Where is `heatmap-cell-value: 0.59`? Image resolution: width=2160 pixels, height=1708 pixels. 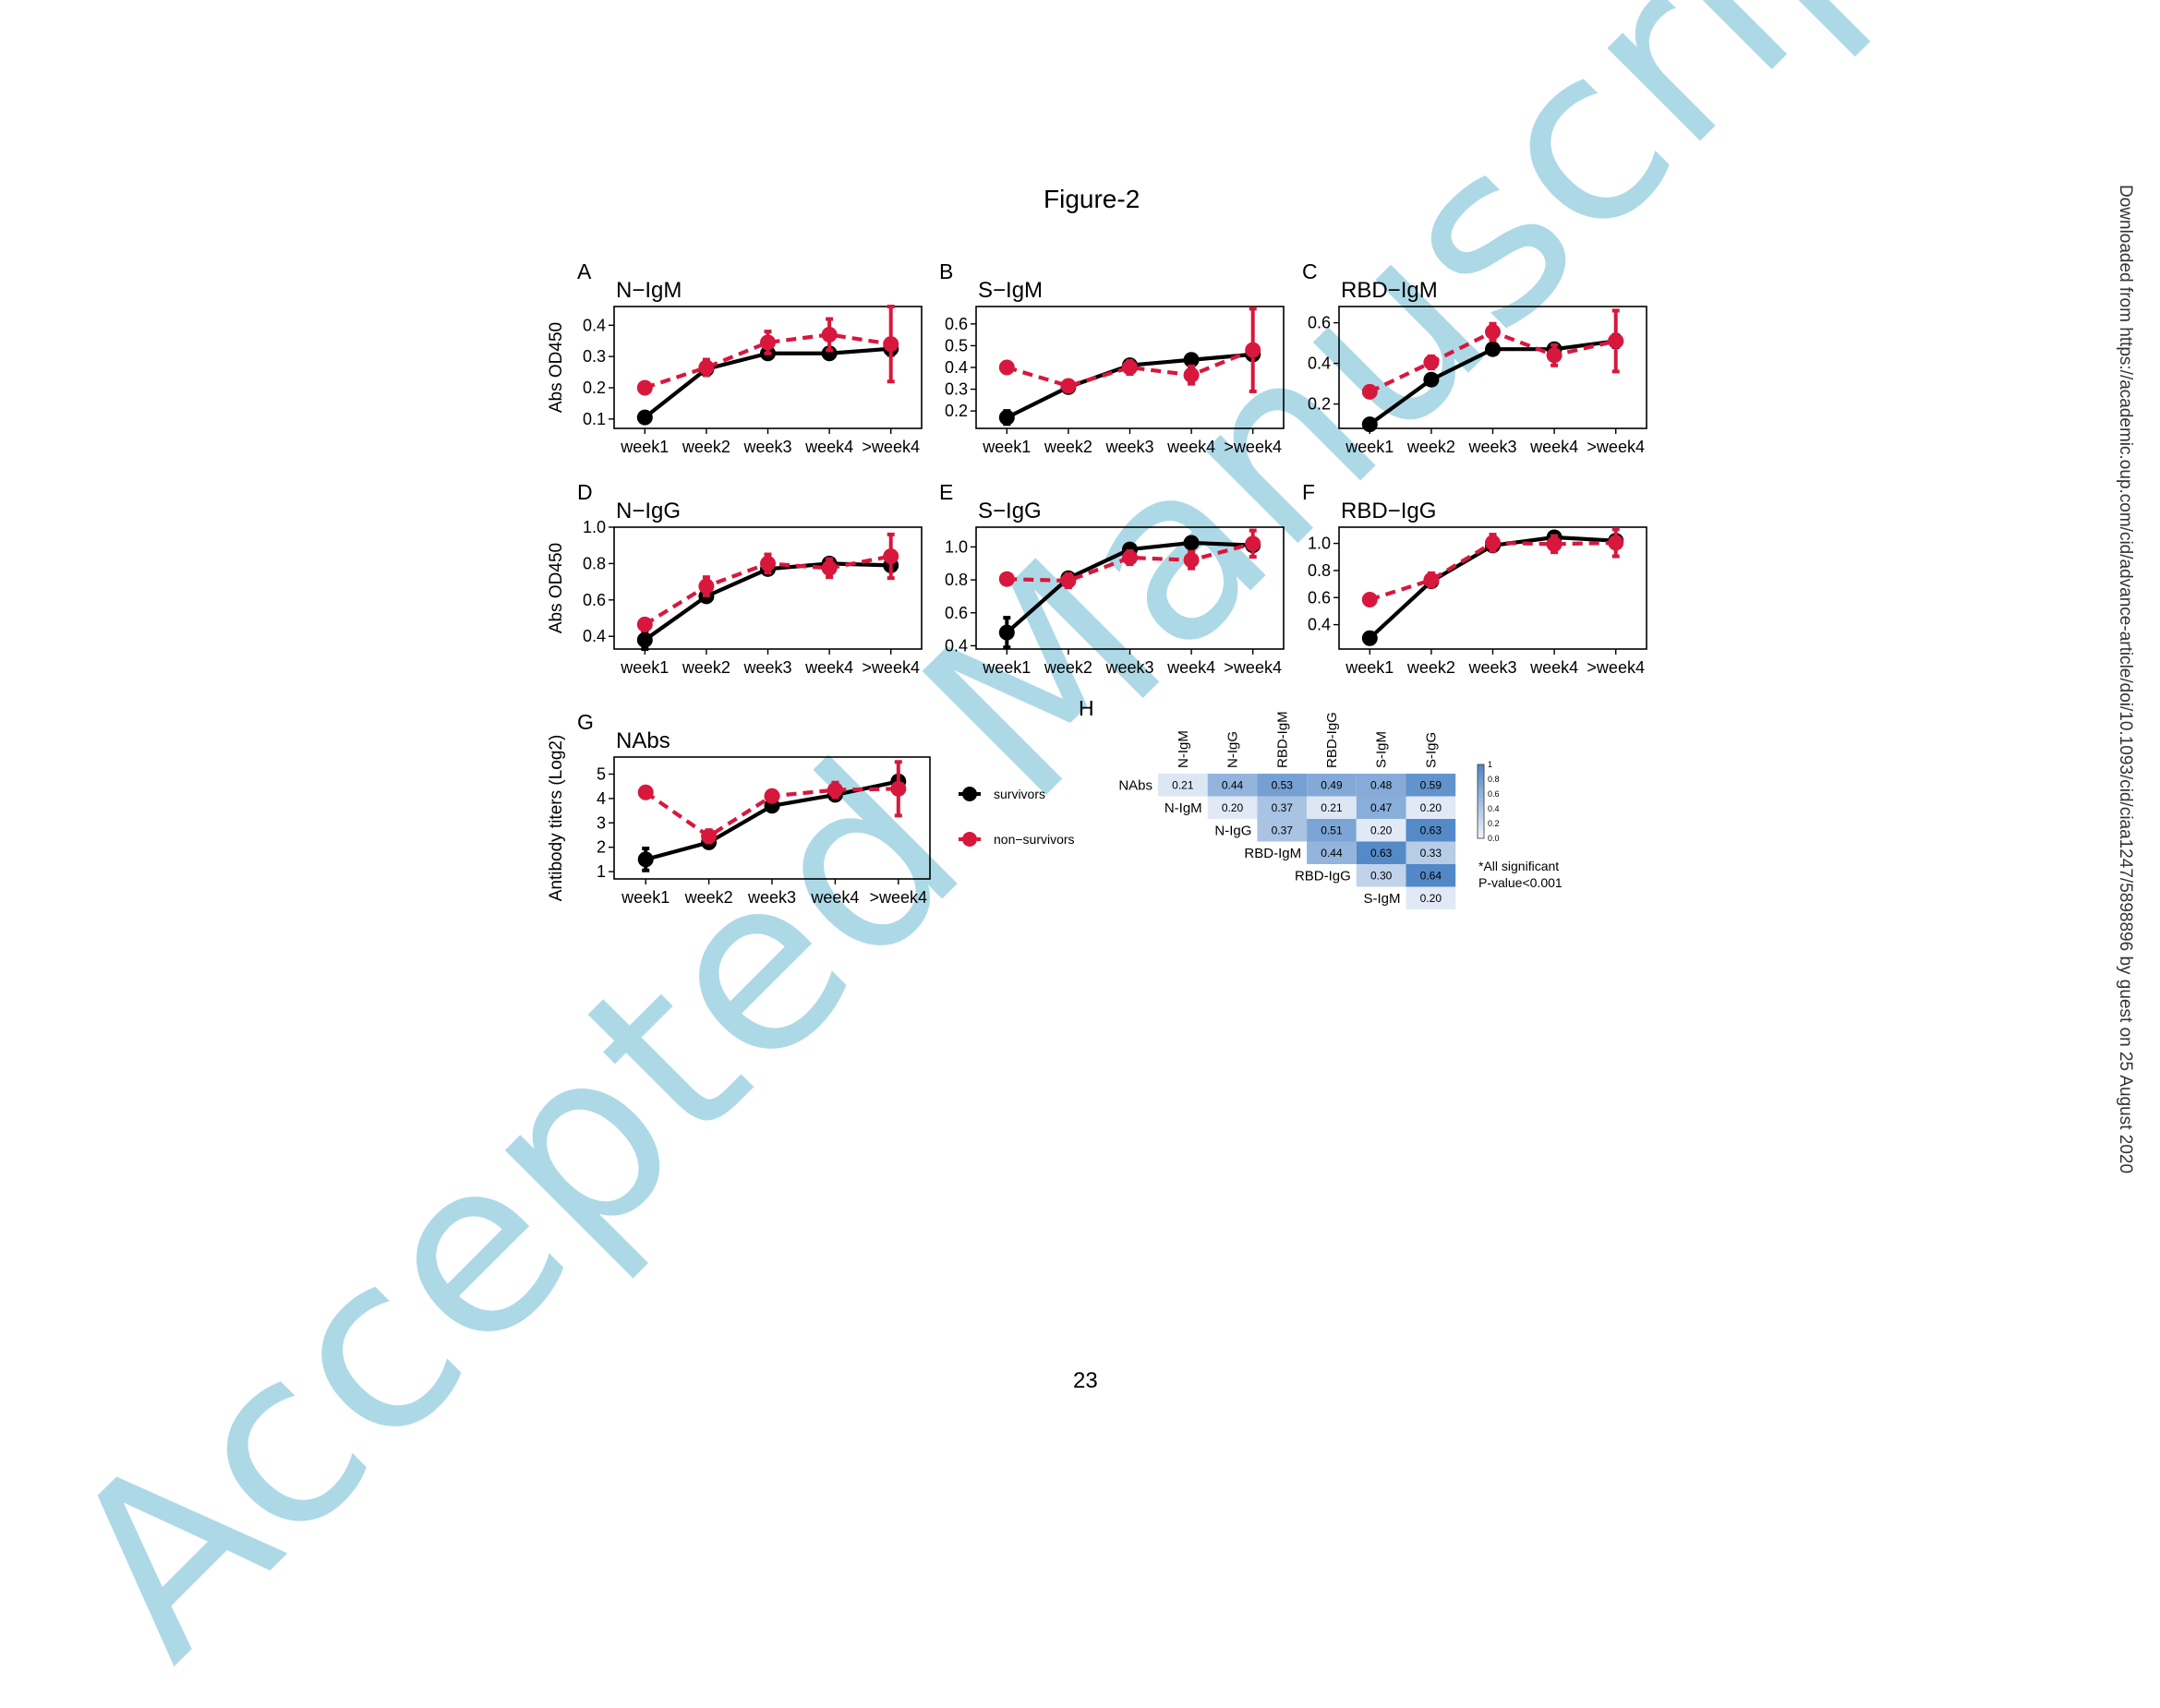
heatmap-cell-value: 0.59 is located at coordinates (1431, 784).